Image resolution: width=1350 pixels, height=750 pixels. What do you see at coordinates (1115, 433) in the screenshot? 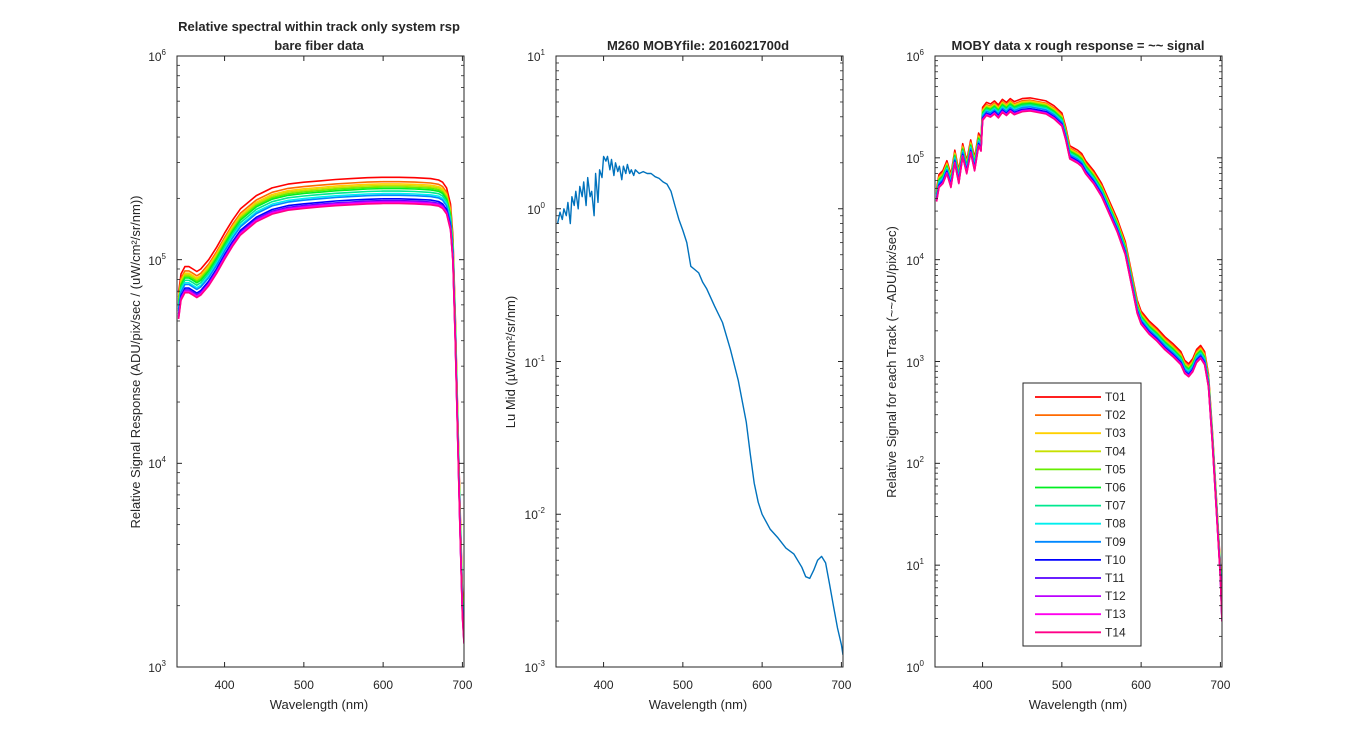
I see `legend-label: T03` at bounding box center [1115, 433].